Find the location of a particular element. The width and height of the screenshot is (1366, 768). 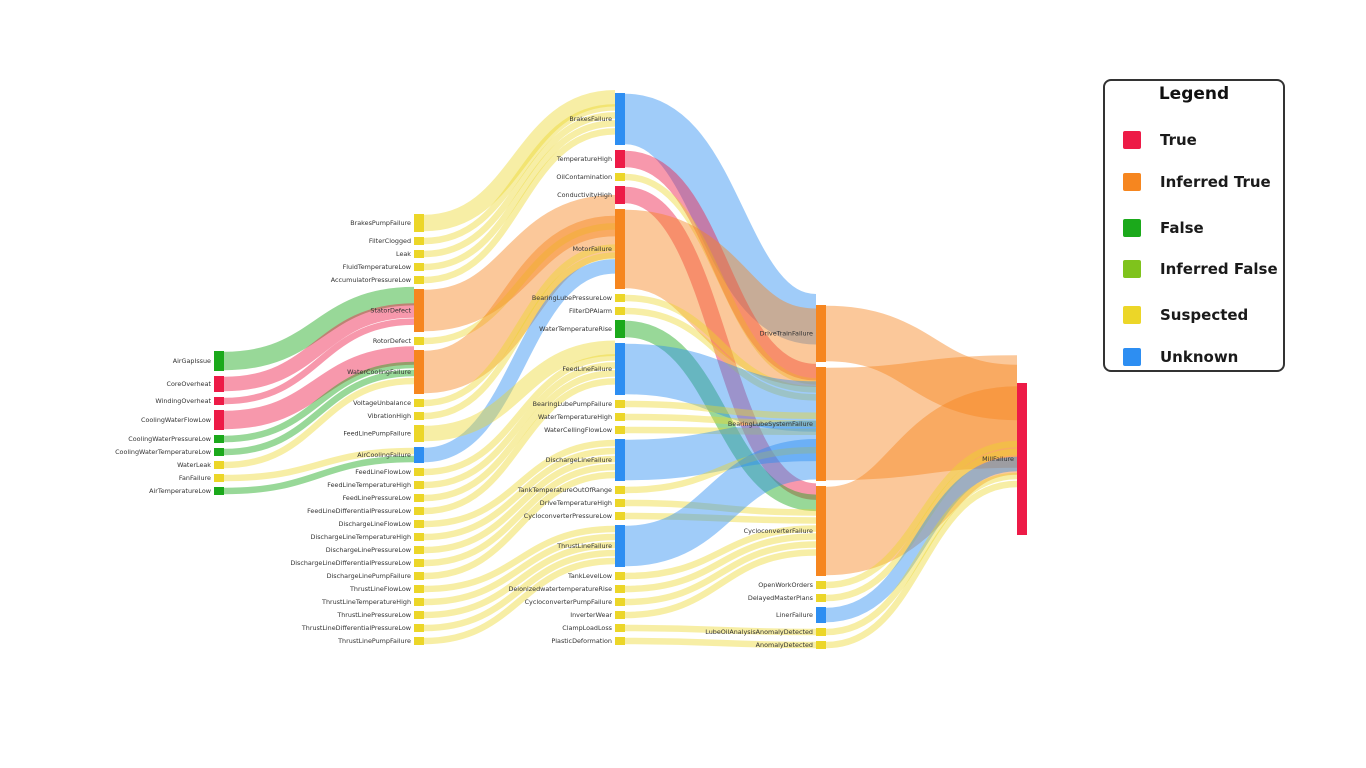

node-MotorFailure is located at coordinates (620, 249).